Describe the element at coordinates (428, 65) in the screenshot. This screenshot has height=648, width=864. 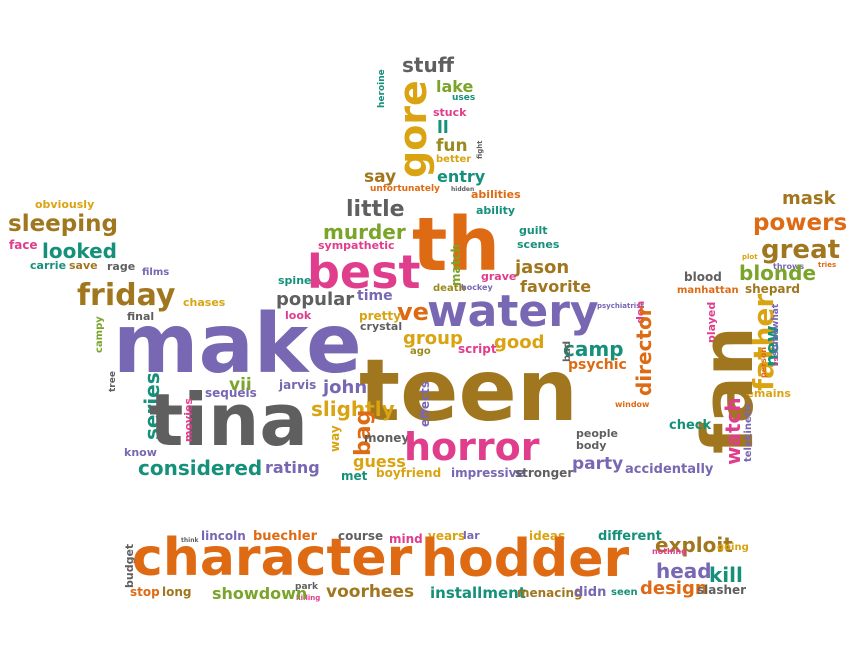
I see `word-stuff: stuff` at that location.